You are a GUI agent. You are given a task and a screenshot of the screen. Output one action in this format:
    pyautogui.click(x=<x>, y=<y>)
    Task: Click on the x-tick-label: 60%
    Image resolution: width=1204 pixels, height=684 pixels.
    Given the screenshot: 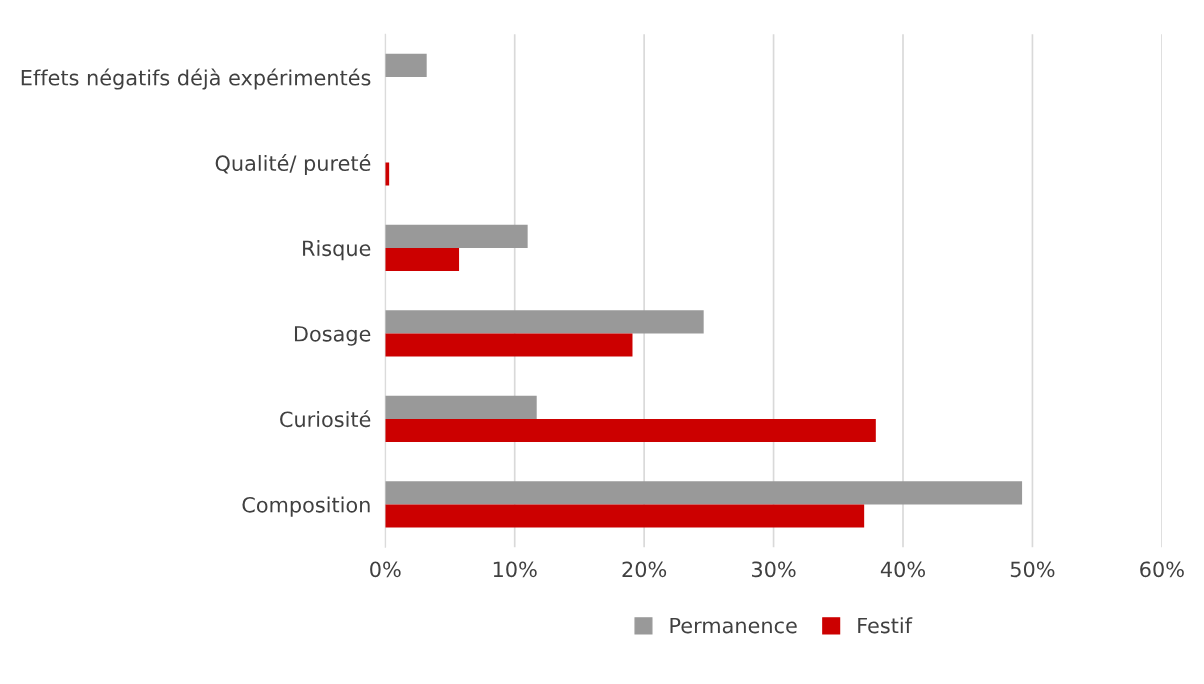 What is the action you would take?
    pyautogui.click(x=1162, y=569)
    